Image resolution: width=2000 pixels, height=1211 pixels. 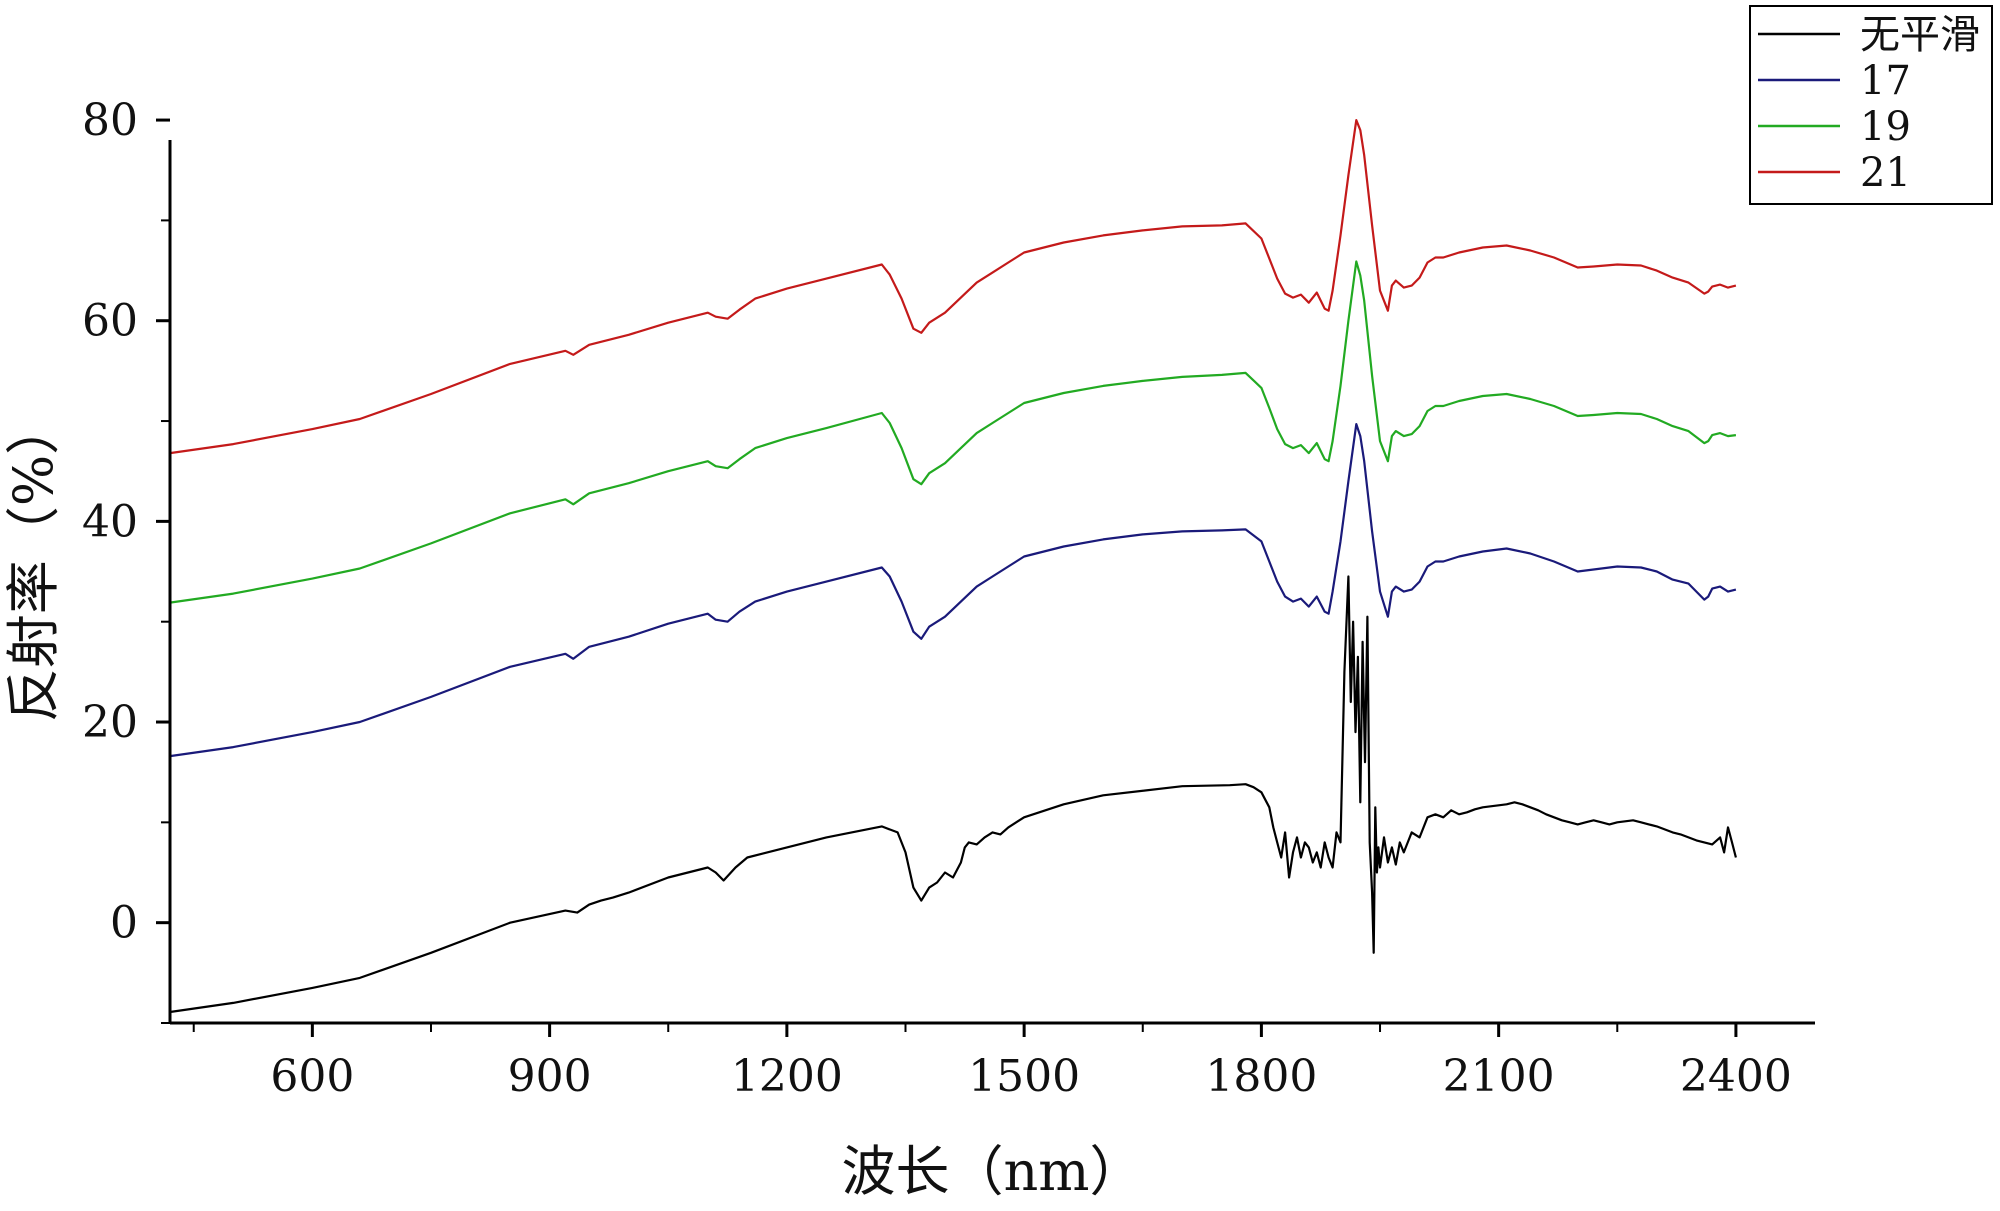 I want to click on x-tick-label: 2100, so click(x=1499, y=1076).